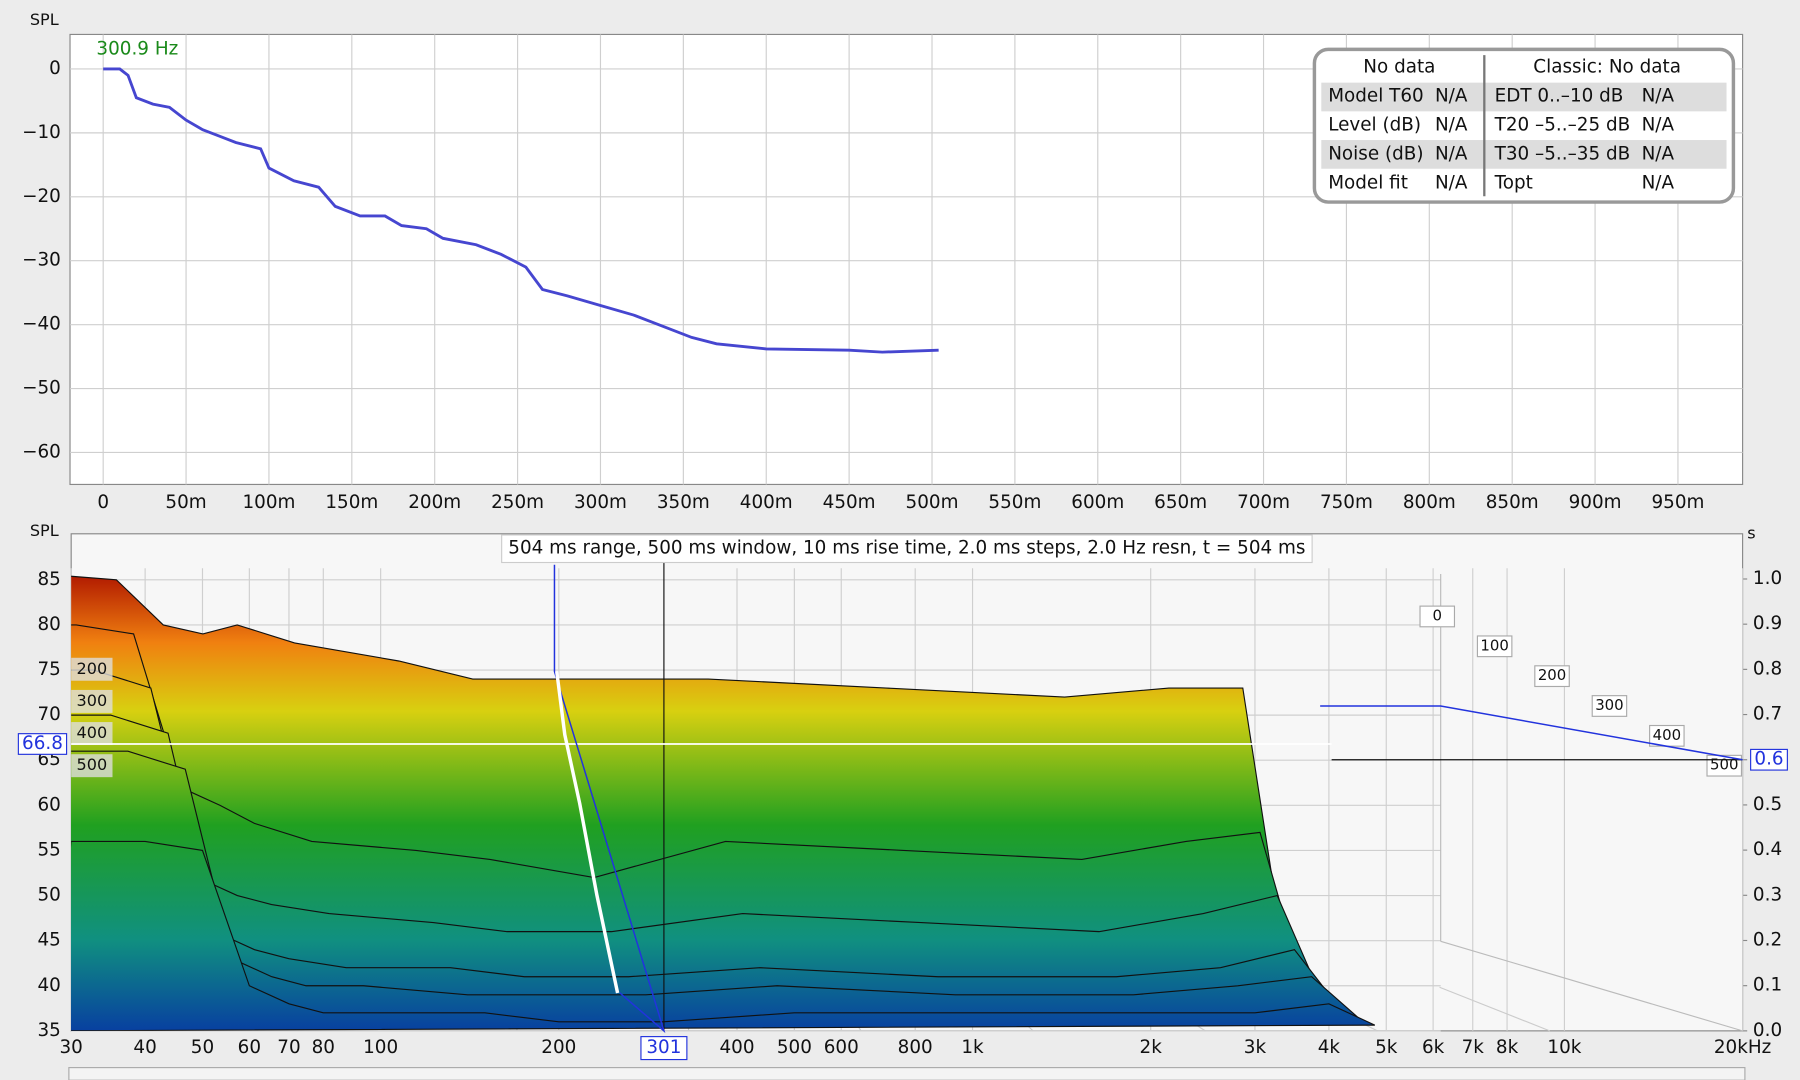  What do you see at coordinates (288, 1047) in the screenshot?
I see `x-tick-label: 70` at bounding box center [288, 1047].